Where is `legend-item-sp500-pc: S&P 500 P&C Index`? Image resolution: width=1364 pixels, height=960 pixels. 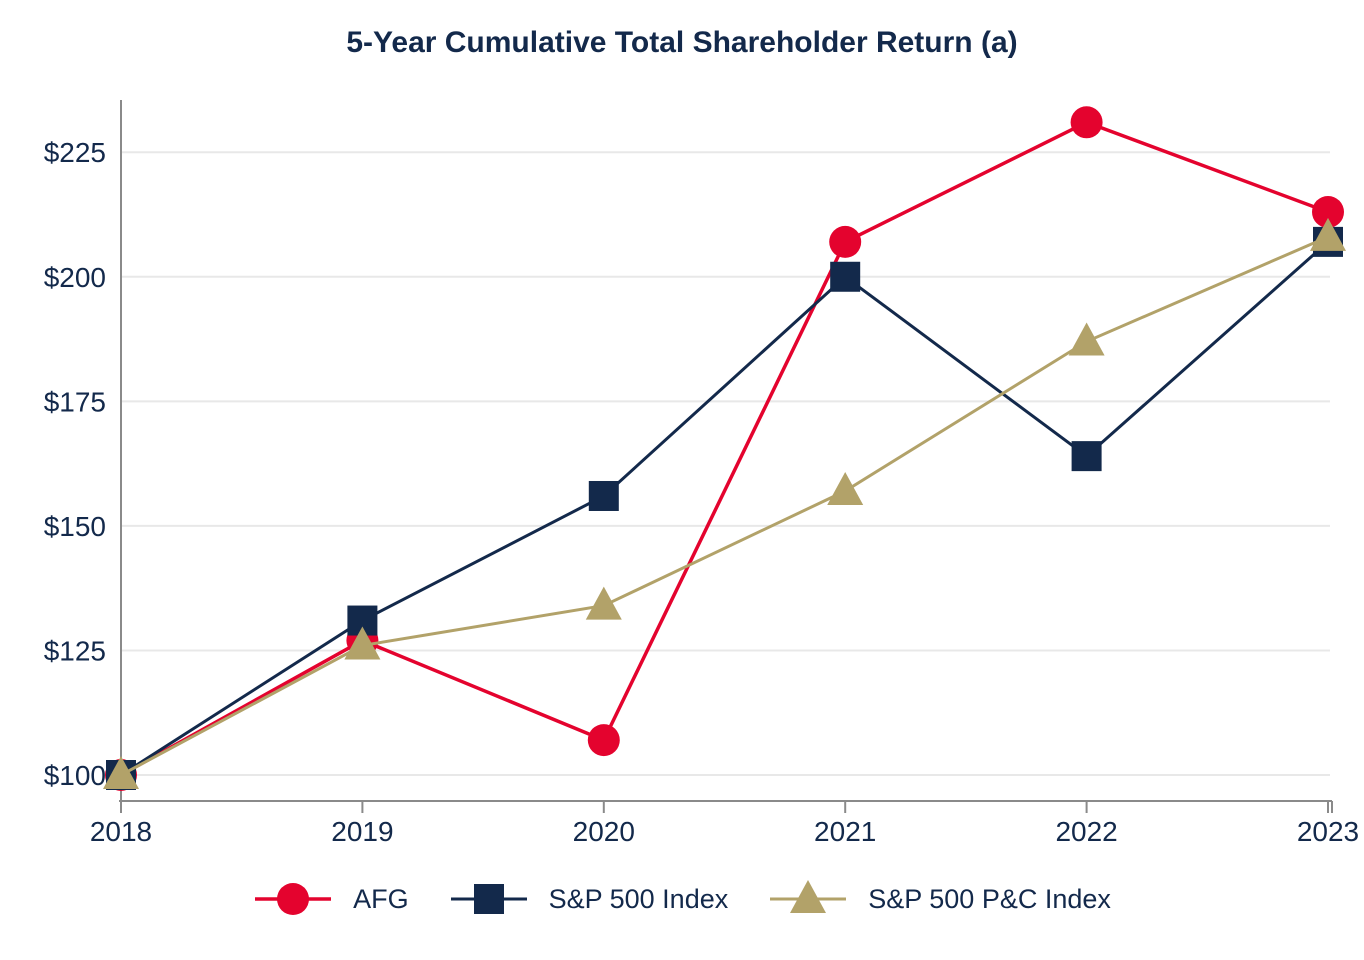
legend-item-sp500-pc: S&P 500 P&C Index is located at coordinates (939, 899).